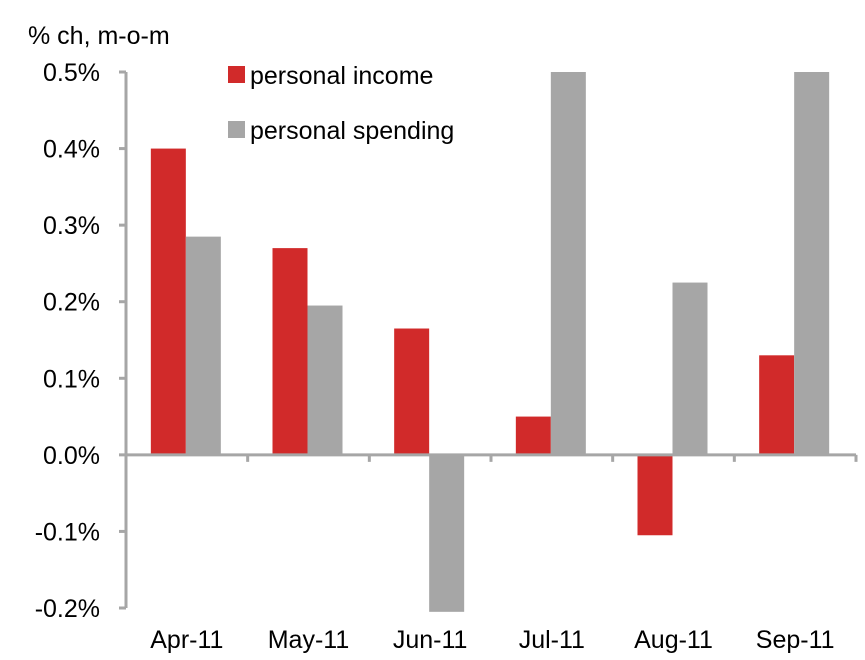 This screenshot has width=865, height=660. I want to click on x-tick-label: Sep-11, so click(795, 640).